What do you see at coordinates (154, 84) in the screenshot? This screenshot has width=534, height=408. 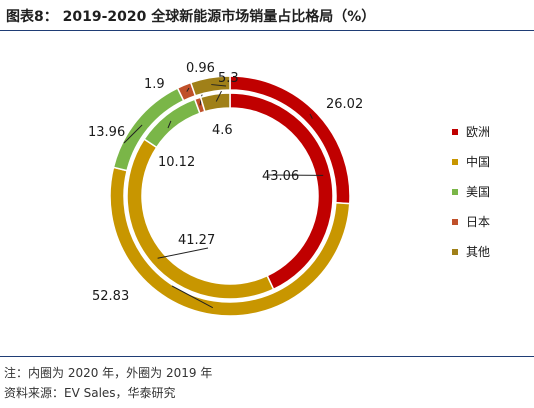 I see `outer-data-label-3: 1.9` at bounding box center [154, 84].